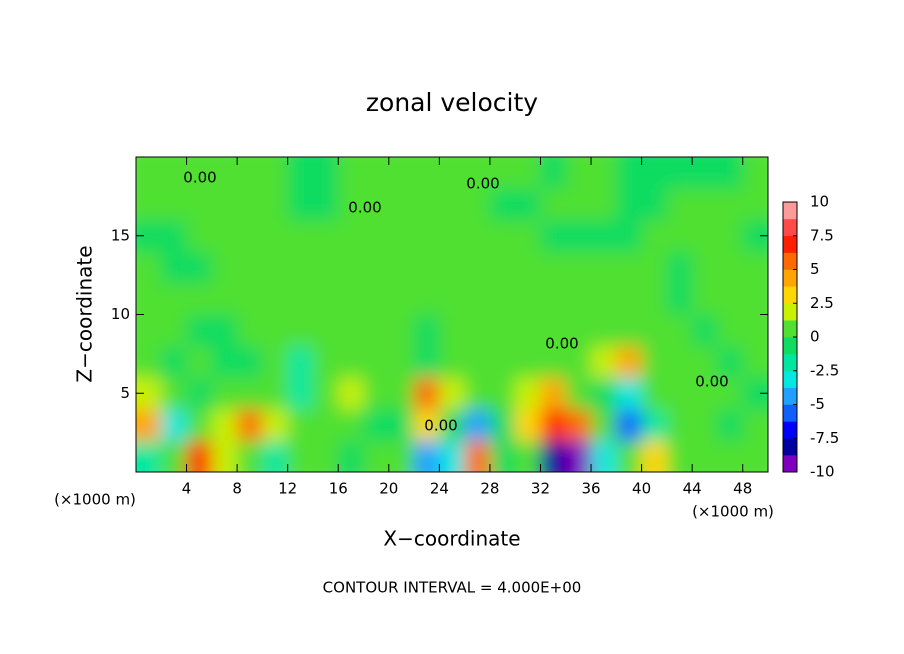 The width and height of the screenshot is (904, 654). What do you see at coordinates (287, 489) in the screenshot?
I see `x-tick-label: 12` at bounding box center [287, 489].